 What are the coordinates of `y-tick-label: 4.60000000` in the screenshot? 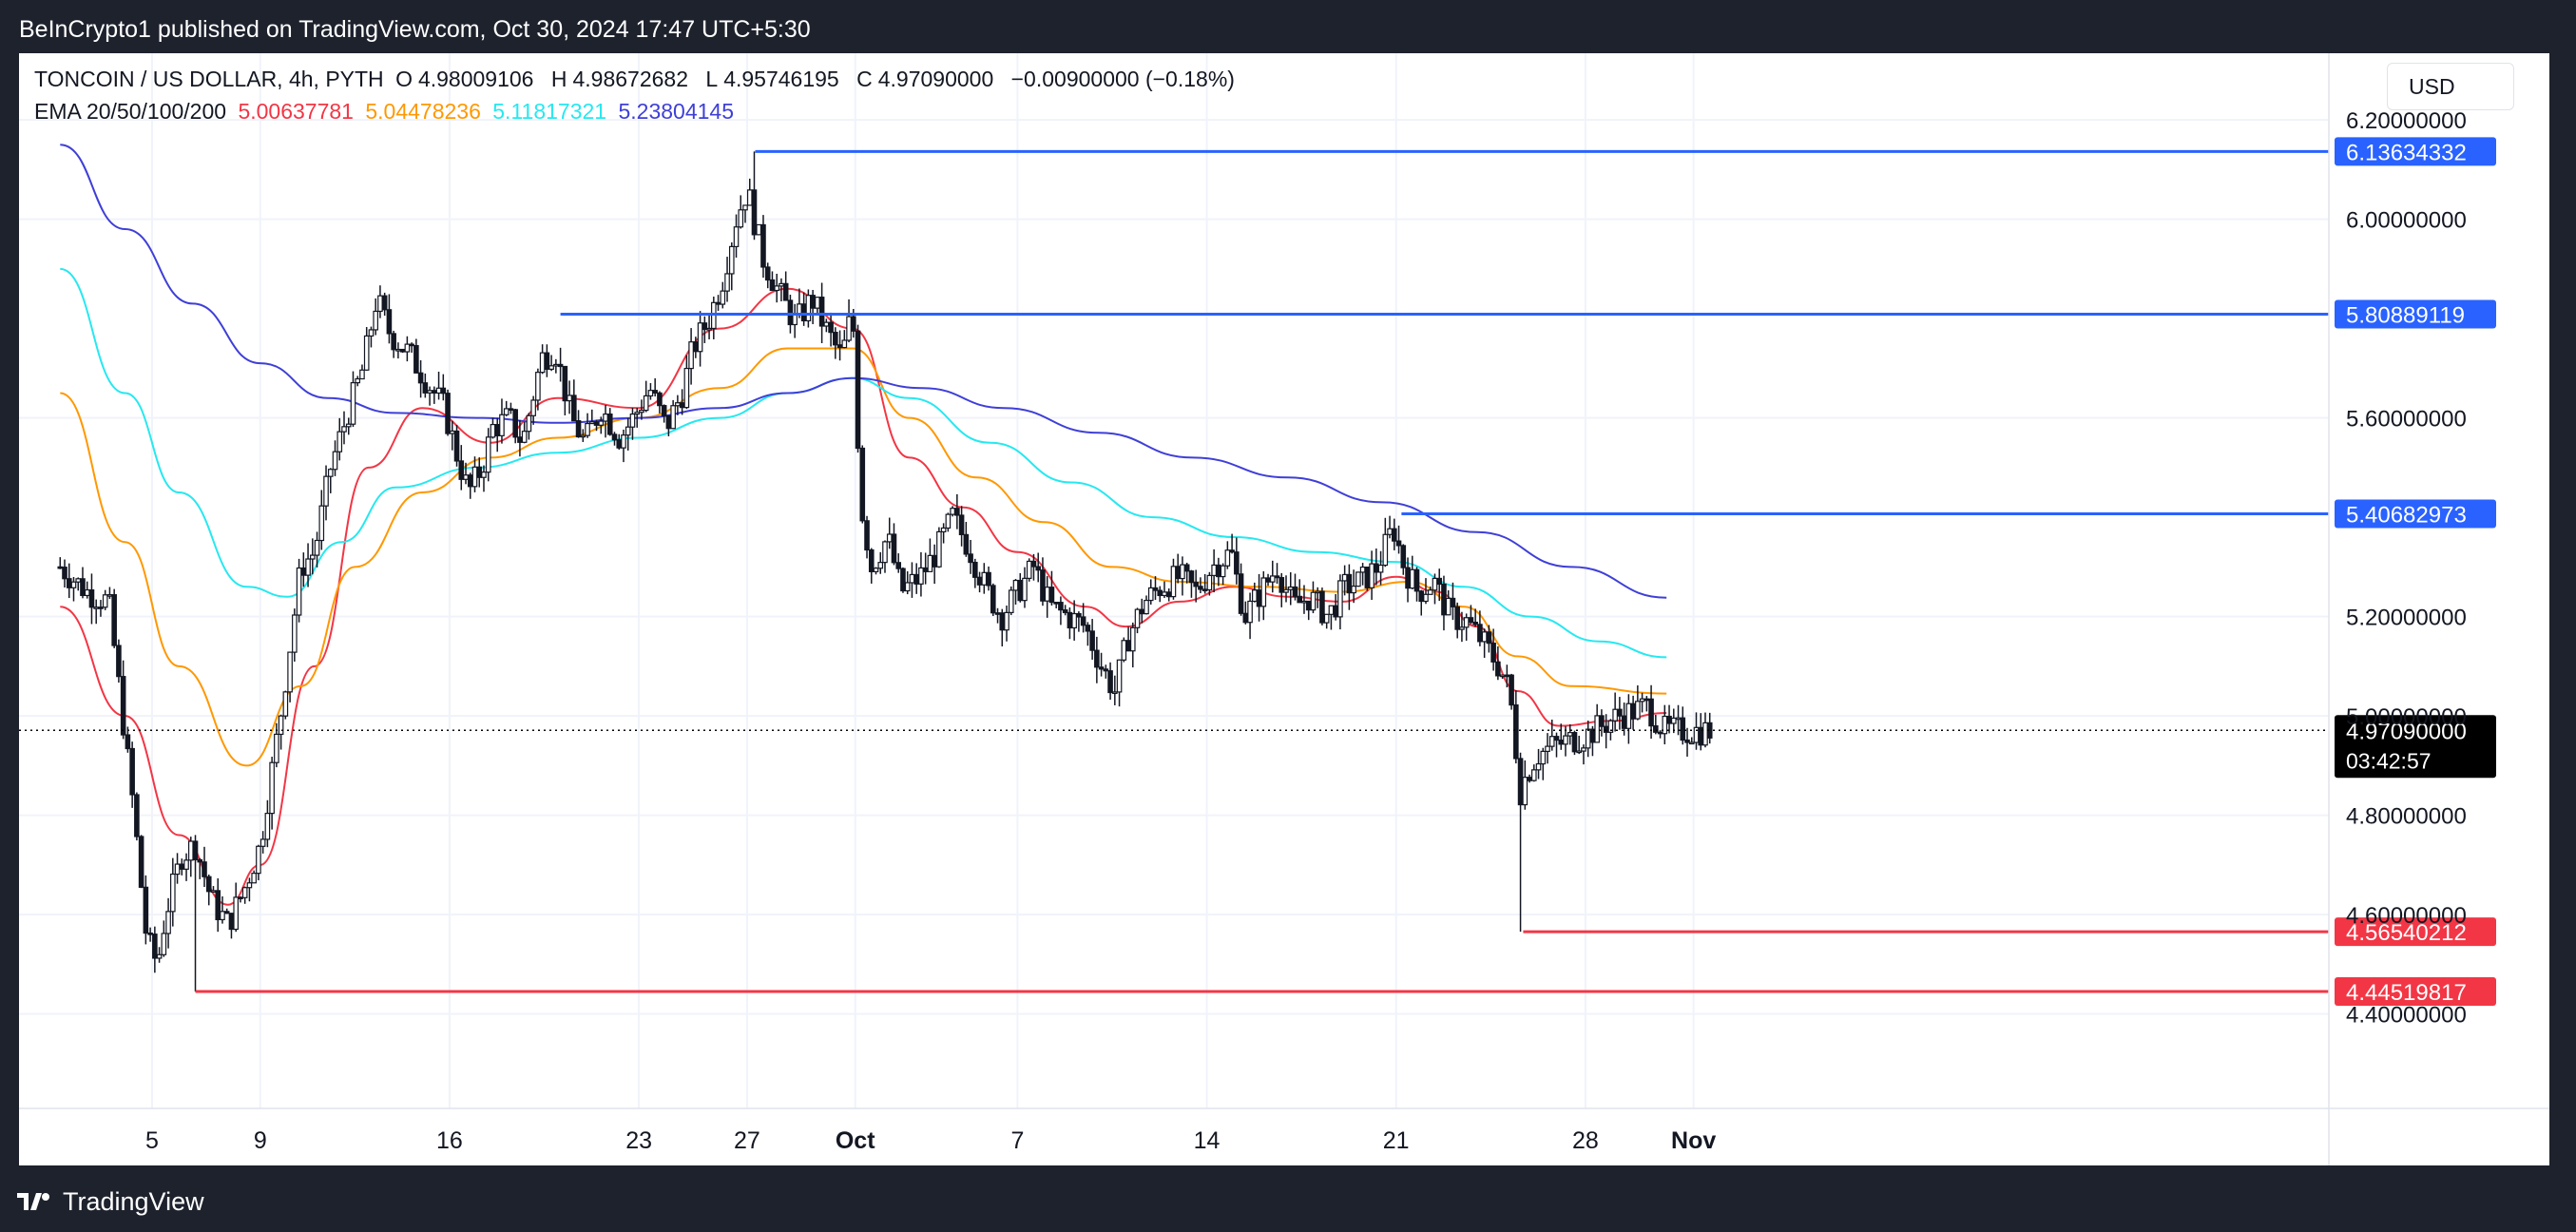 It's located at (2406, 916).